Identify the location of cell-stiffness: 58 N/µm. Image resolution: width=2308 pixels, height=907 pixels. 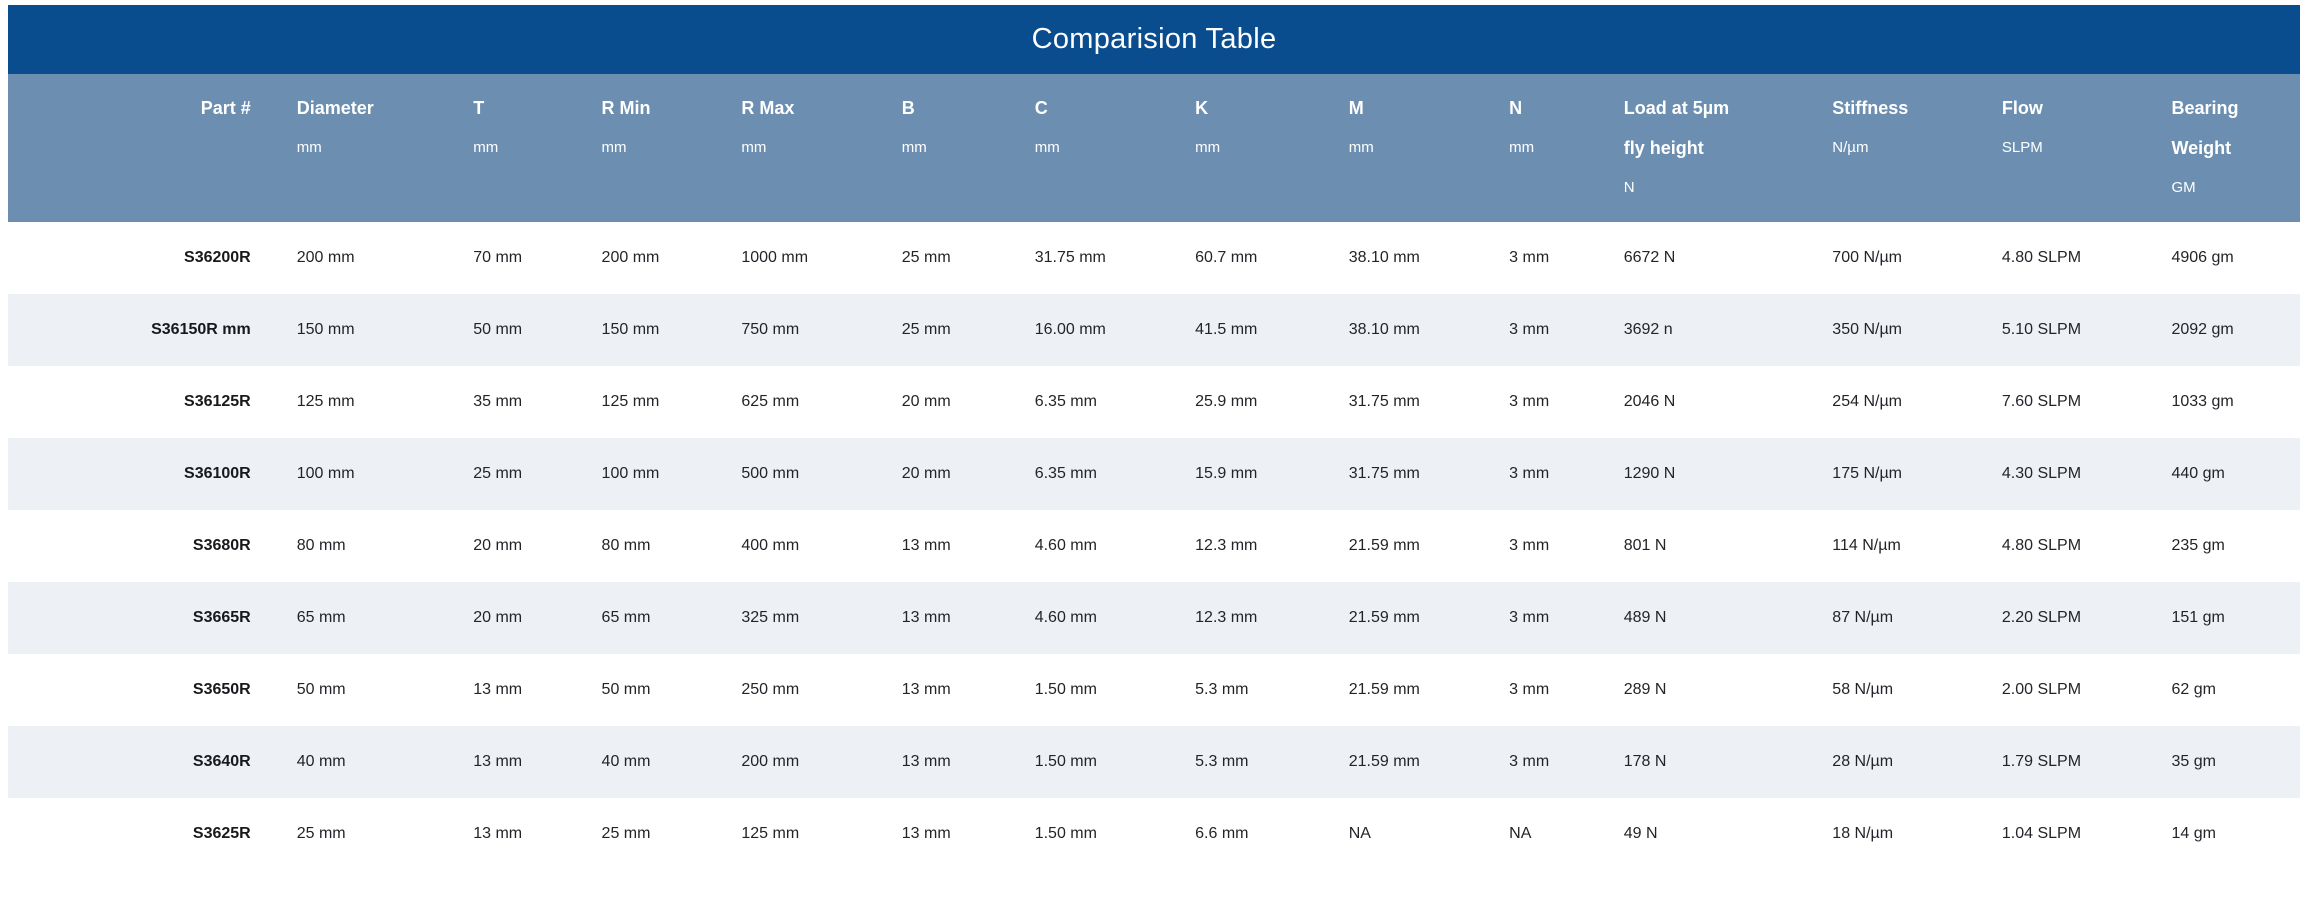
(1863, 689).